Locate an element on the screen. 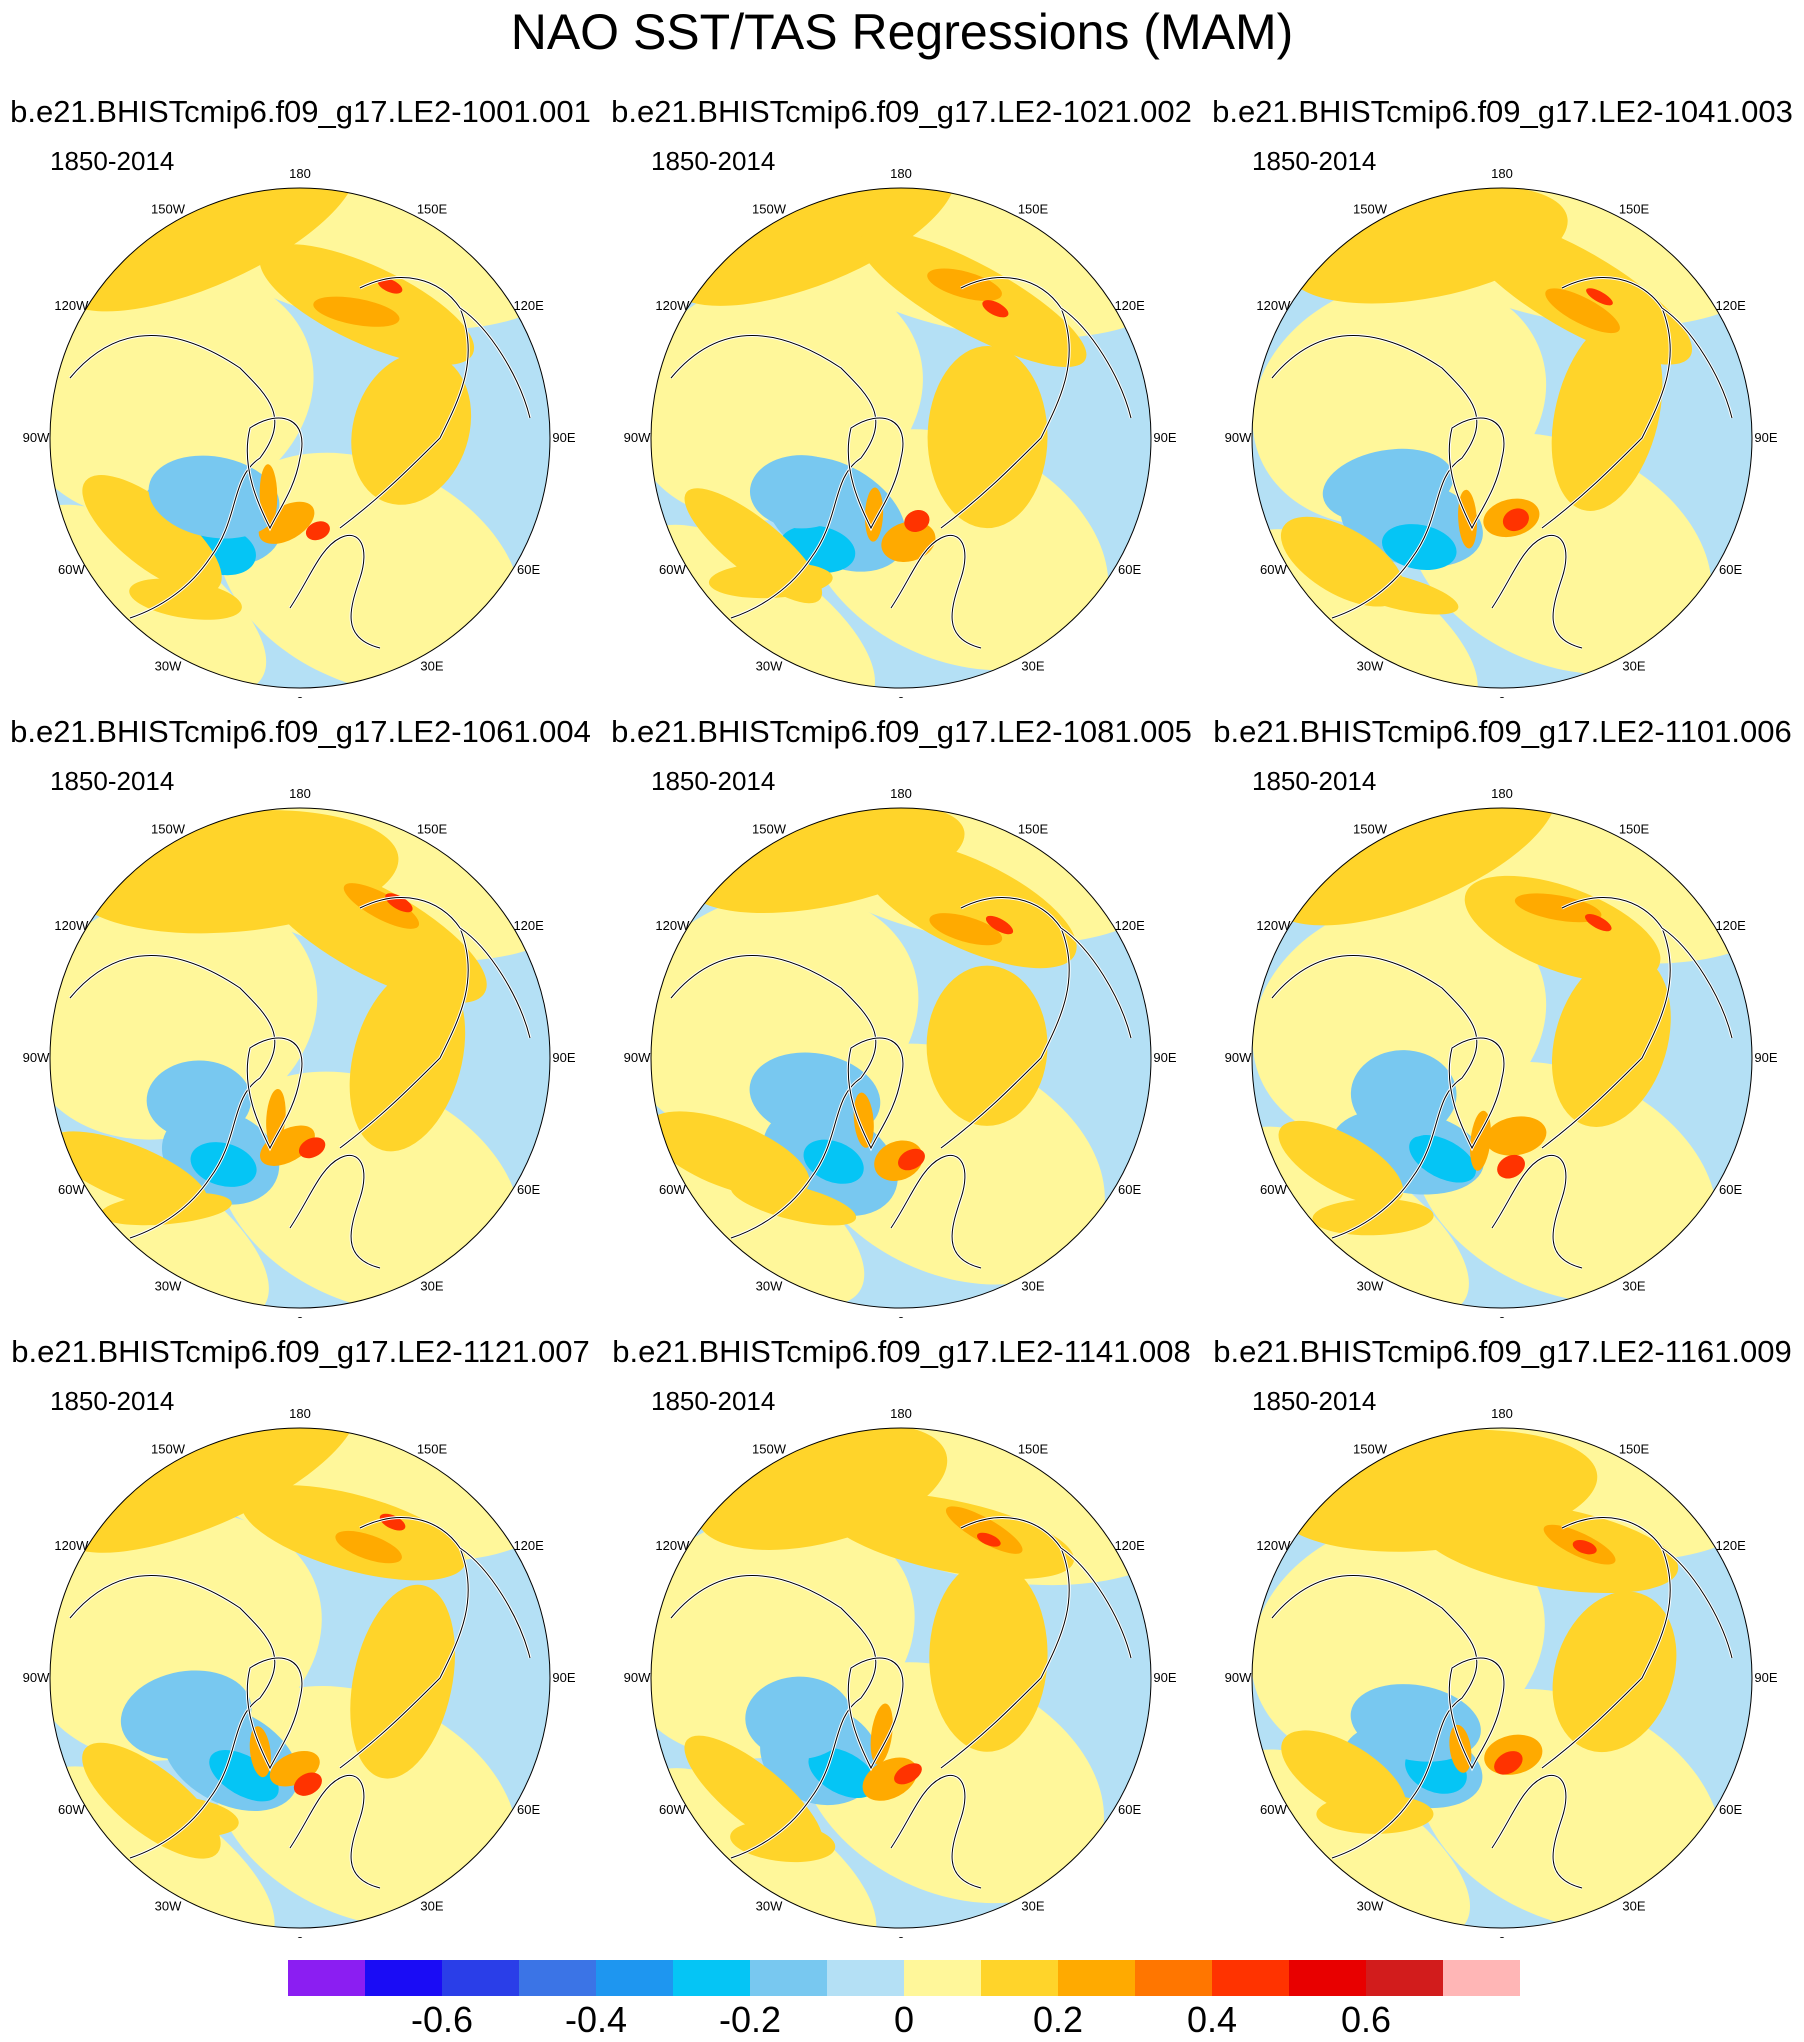 The width and height of the screenshot is (1804, 2042). colorbar-tick-label: -0.4 is located at coordinates (596, 2019).